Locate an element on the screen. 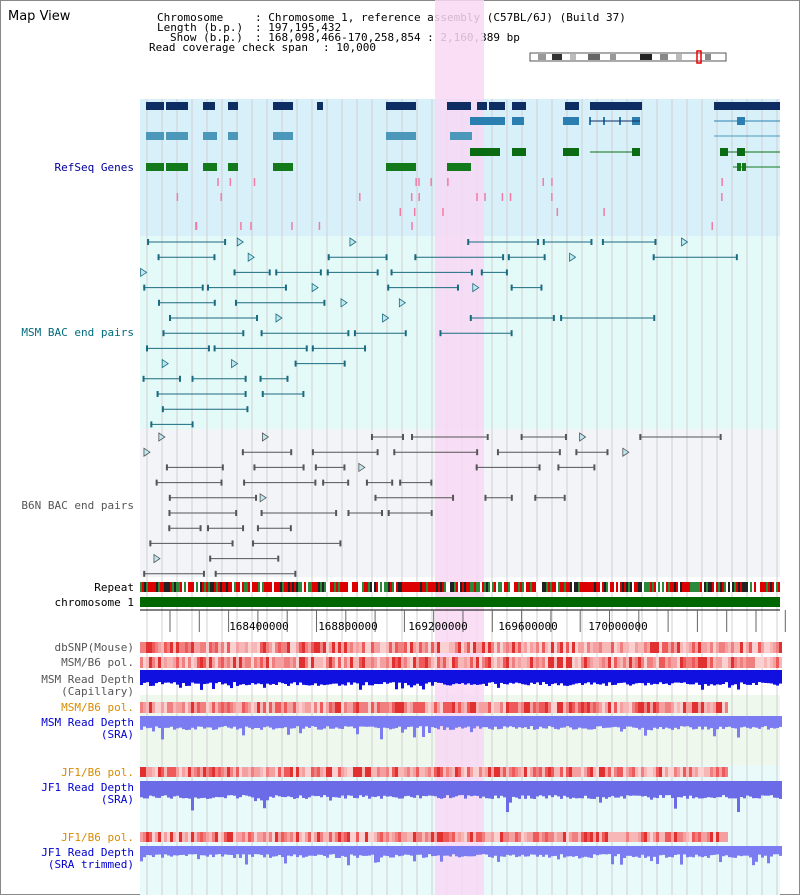 Image resolution: width=800 pixels, height=895 pixels. track-label-jf1-depth-sra: JF1 Read Depth is located at coordinates (87, 787).